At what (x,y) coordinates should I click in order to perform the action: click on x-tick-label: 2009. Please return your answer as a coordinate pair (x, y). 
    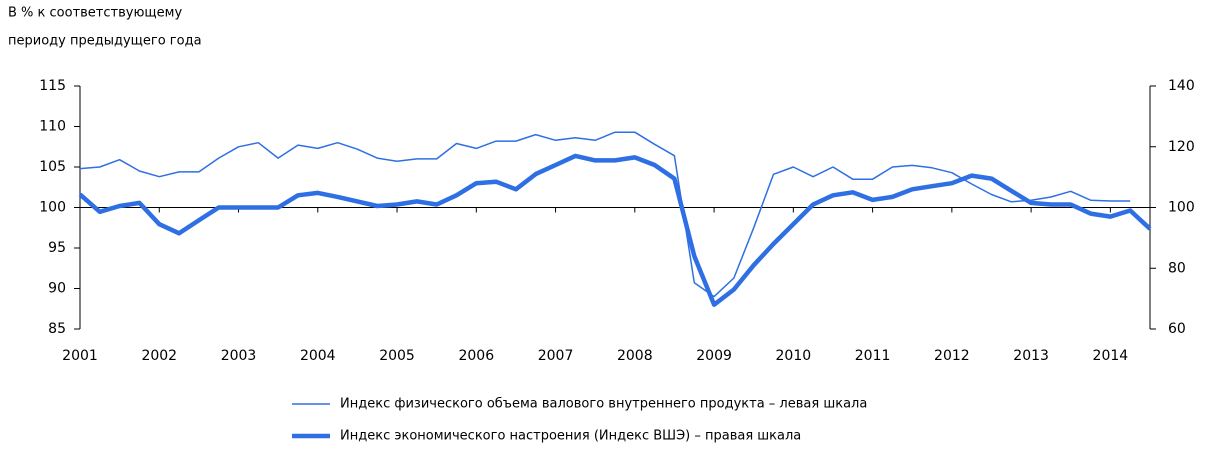
    Looking at the image, I should click on (714, 356).